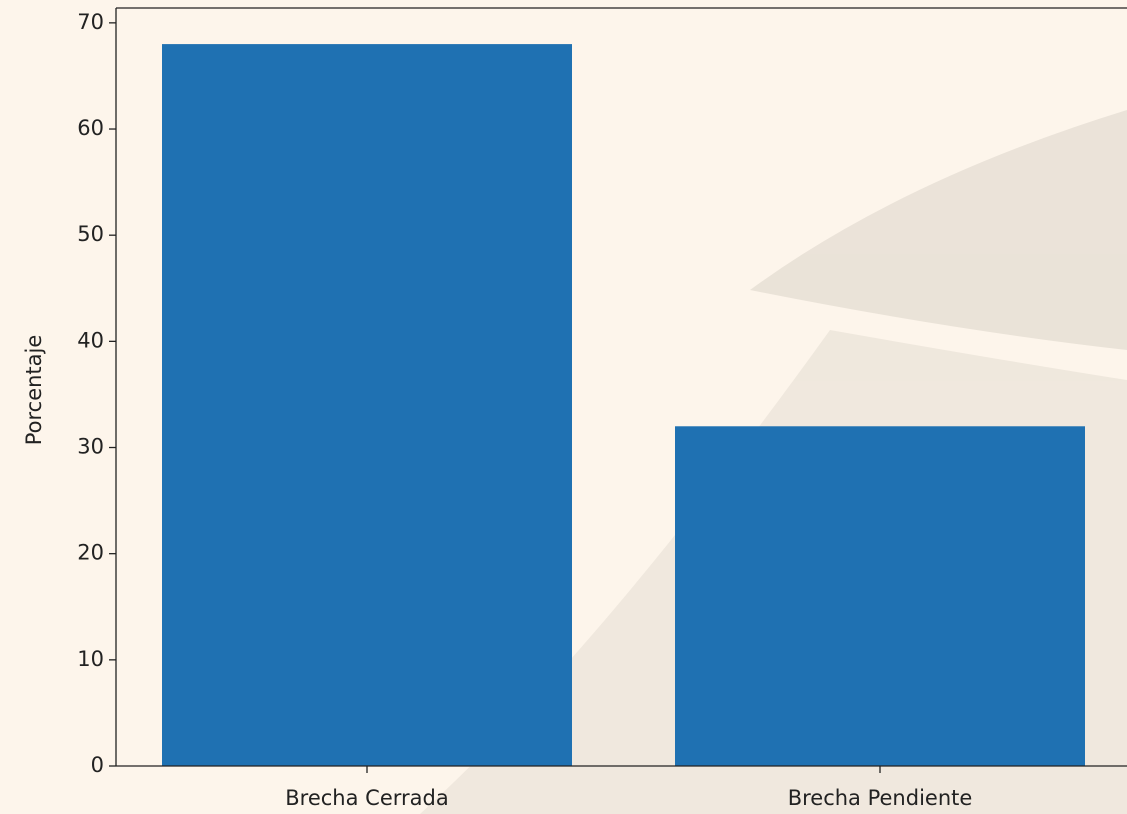  What do you see at coordinates (90, 553) in the screenshot?
I see `y-tick-label: 20` at bounding box center [90, 553].